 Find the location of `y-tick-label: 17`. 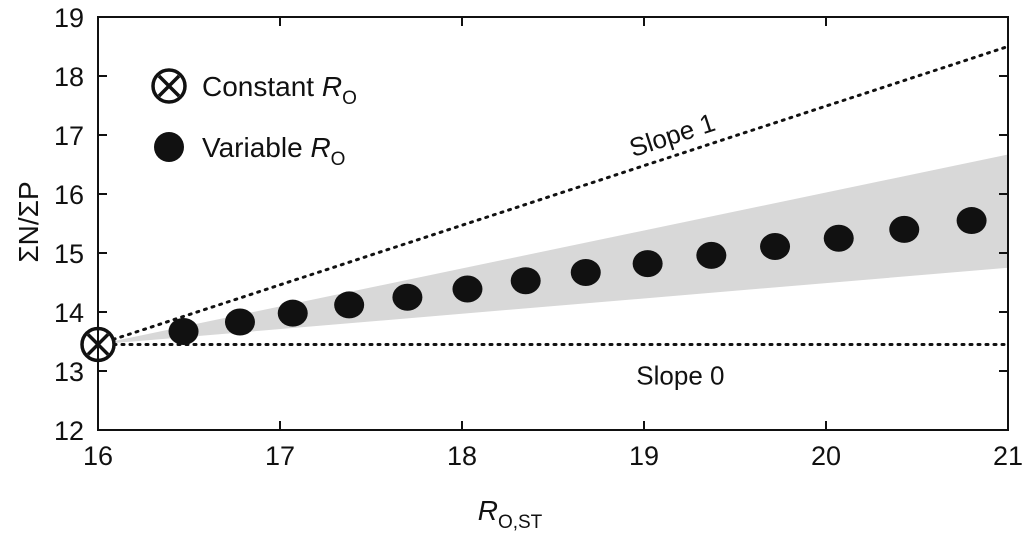

y-tick-label: 17 is located at coordinates (69, 136).